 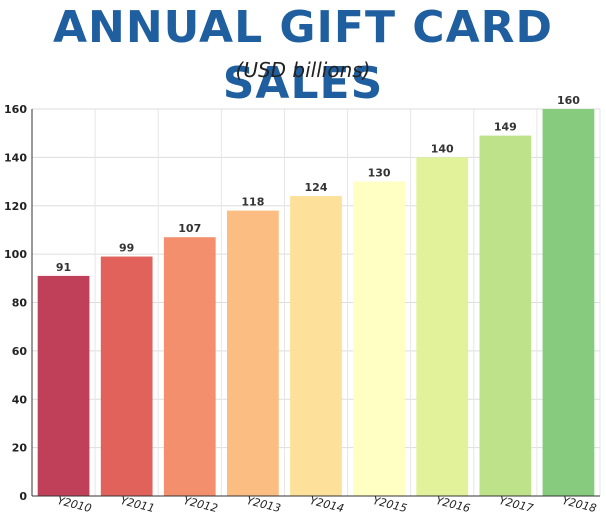 What do you see at coordinates (442, 326) in the screenshot?
I see `bar-y2016` at bounding box center [442, 326].